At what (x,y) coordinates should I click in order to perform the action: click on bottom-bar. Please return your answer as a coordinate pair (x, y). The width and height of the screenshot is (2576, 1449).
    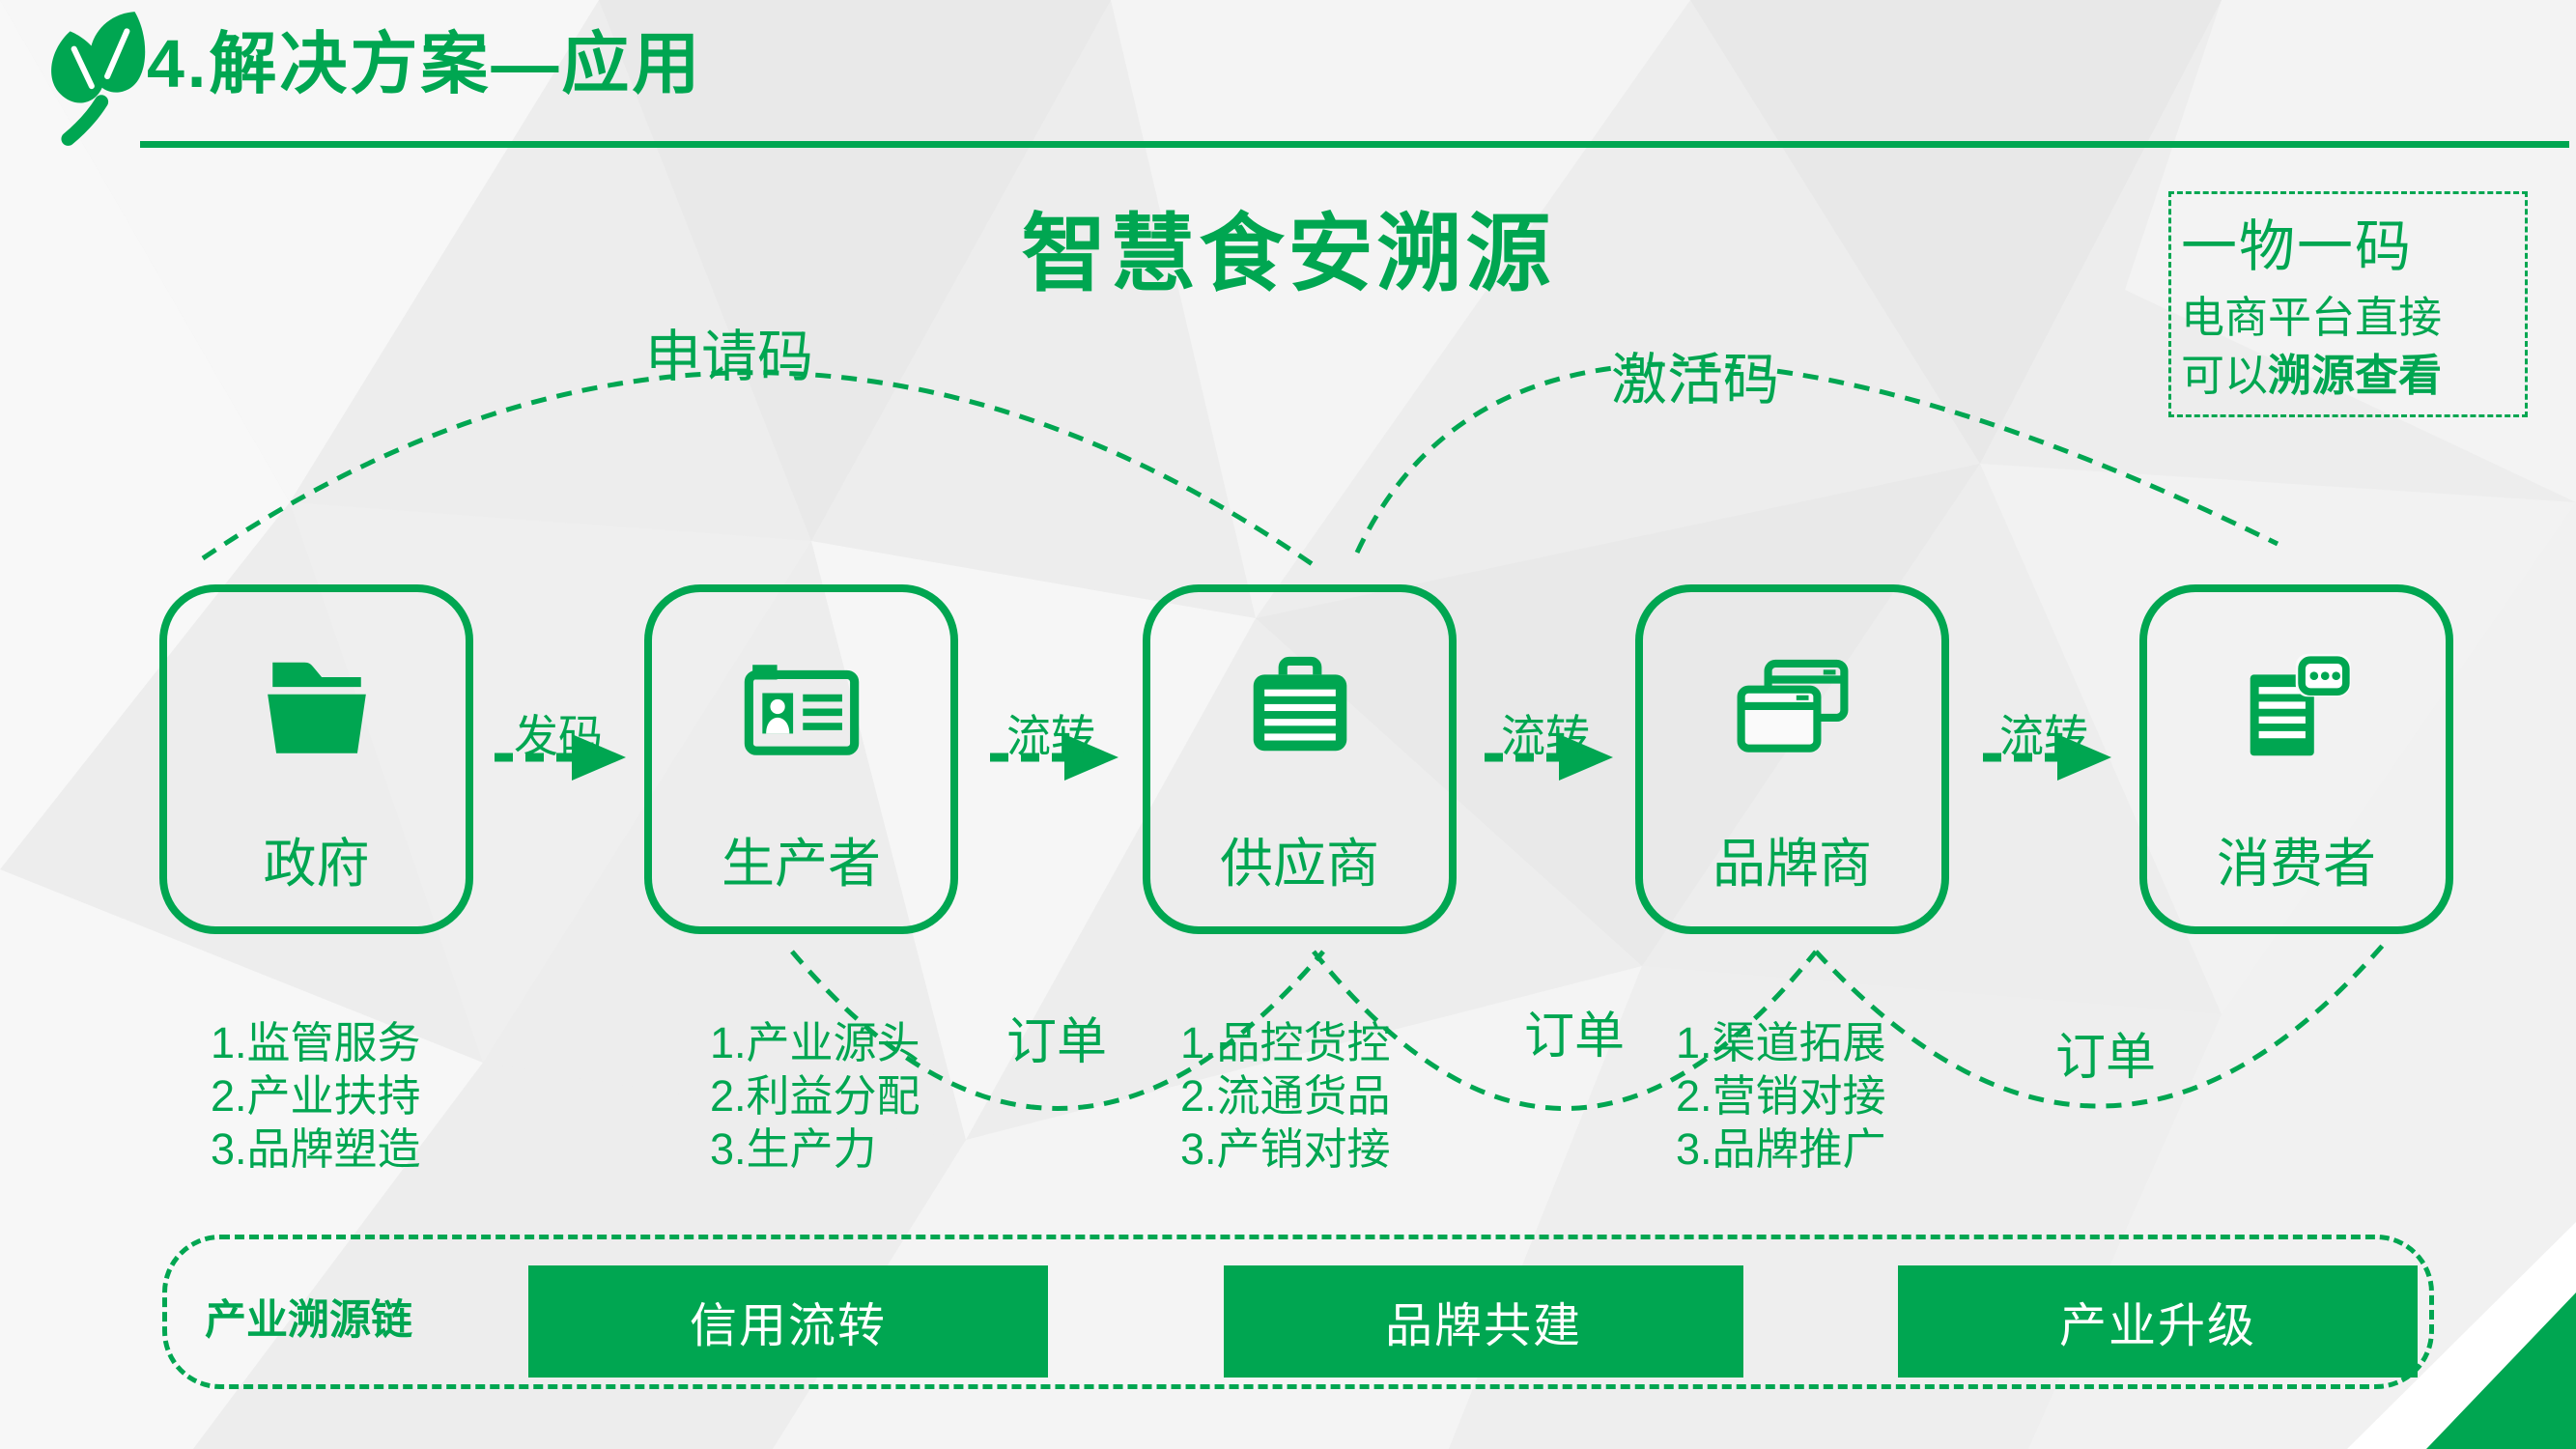
    Looking at the image, I should click on (1298, 1312).